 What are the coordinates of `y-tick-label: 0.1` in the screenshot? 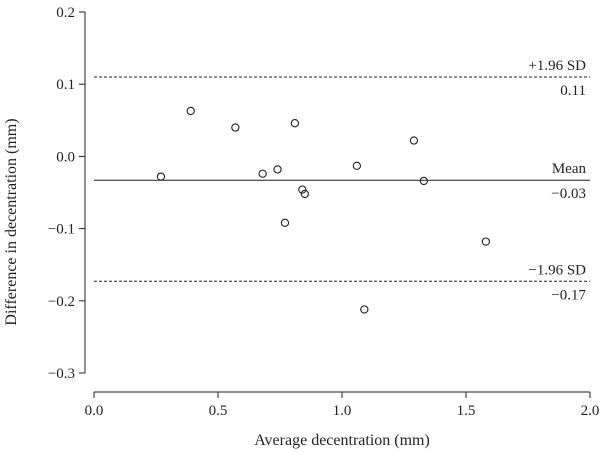 It's located at (65, 85).